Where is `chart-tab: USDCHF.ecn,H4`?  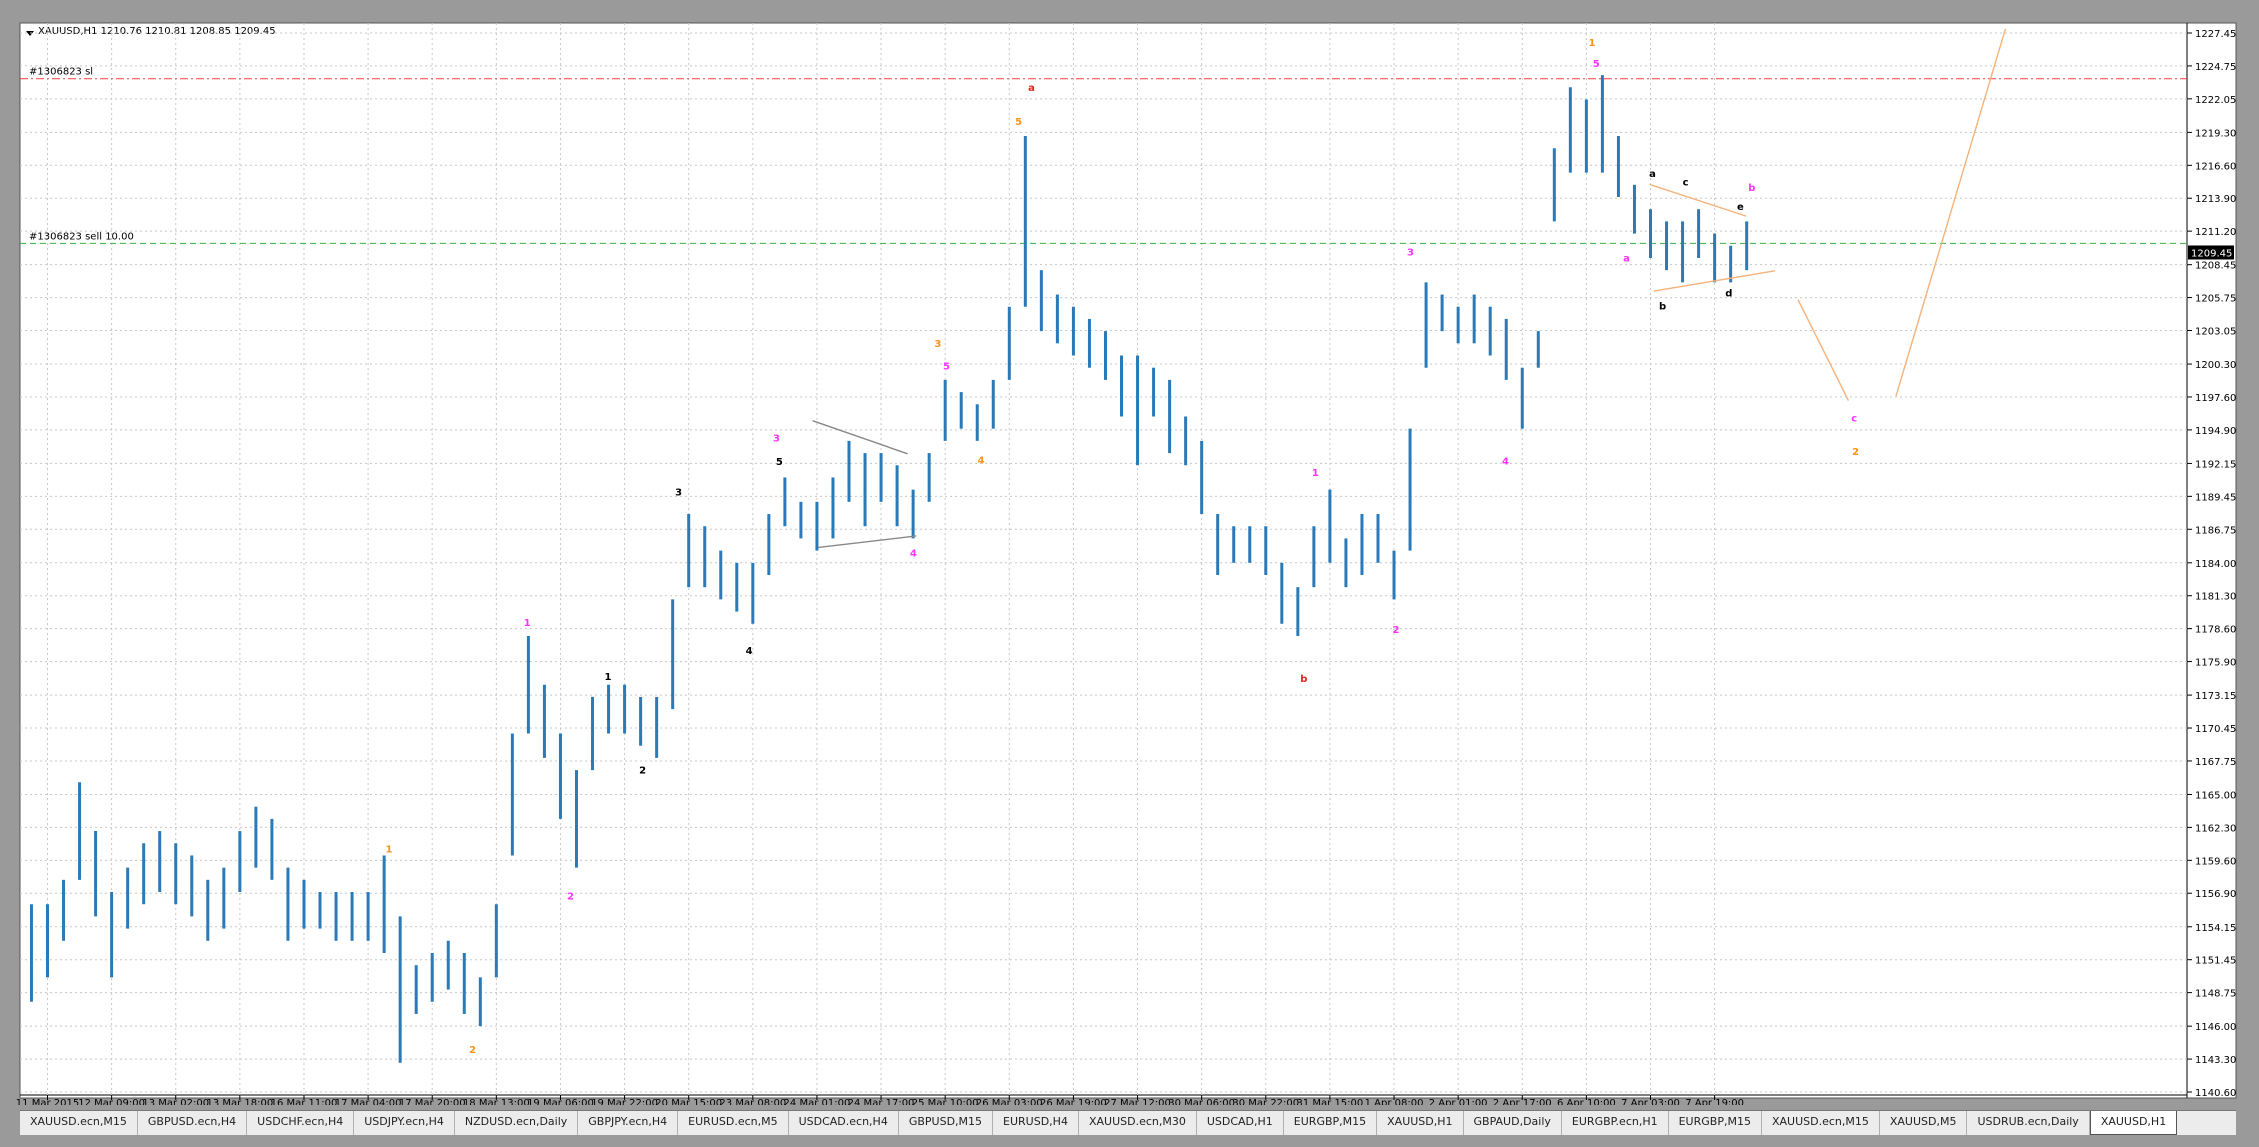
chart-tab: USDCHF.ecn,H4 is located at coordinates (301, 1123).